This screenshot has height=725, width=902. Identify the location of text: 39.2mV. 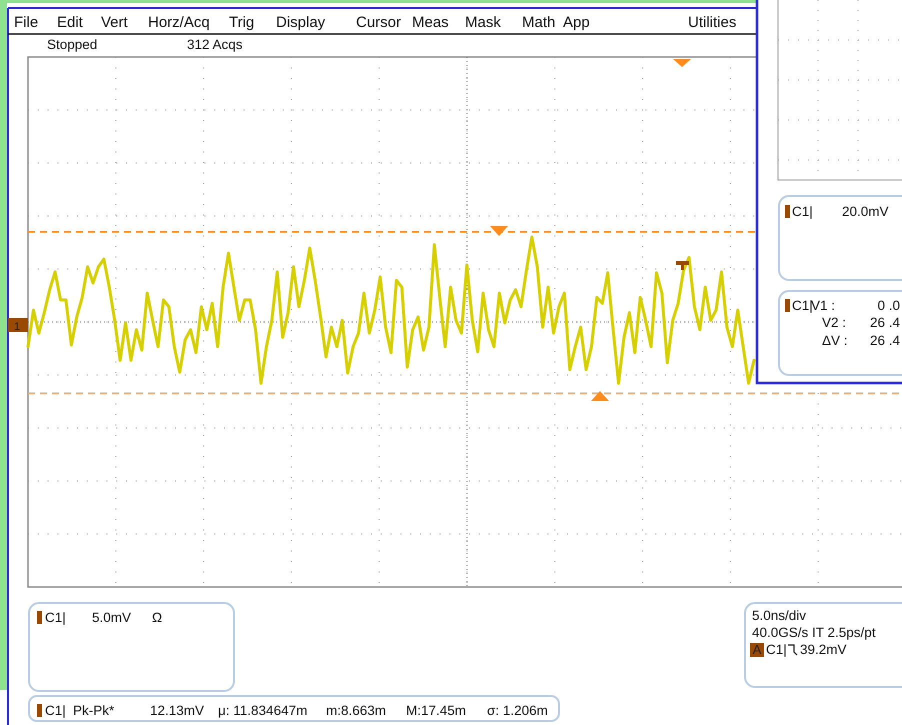
(823, 649).